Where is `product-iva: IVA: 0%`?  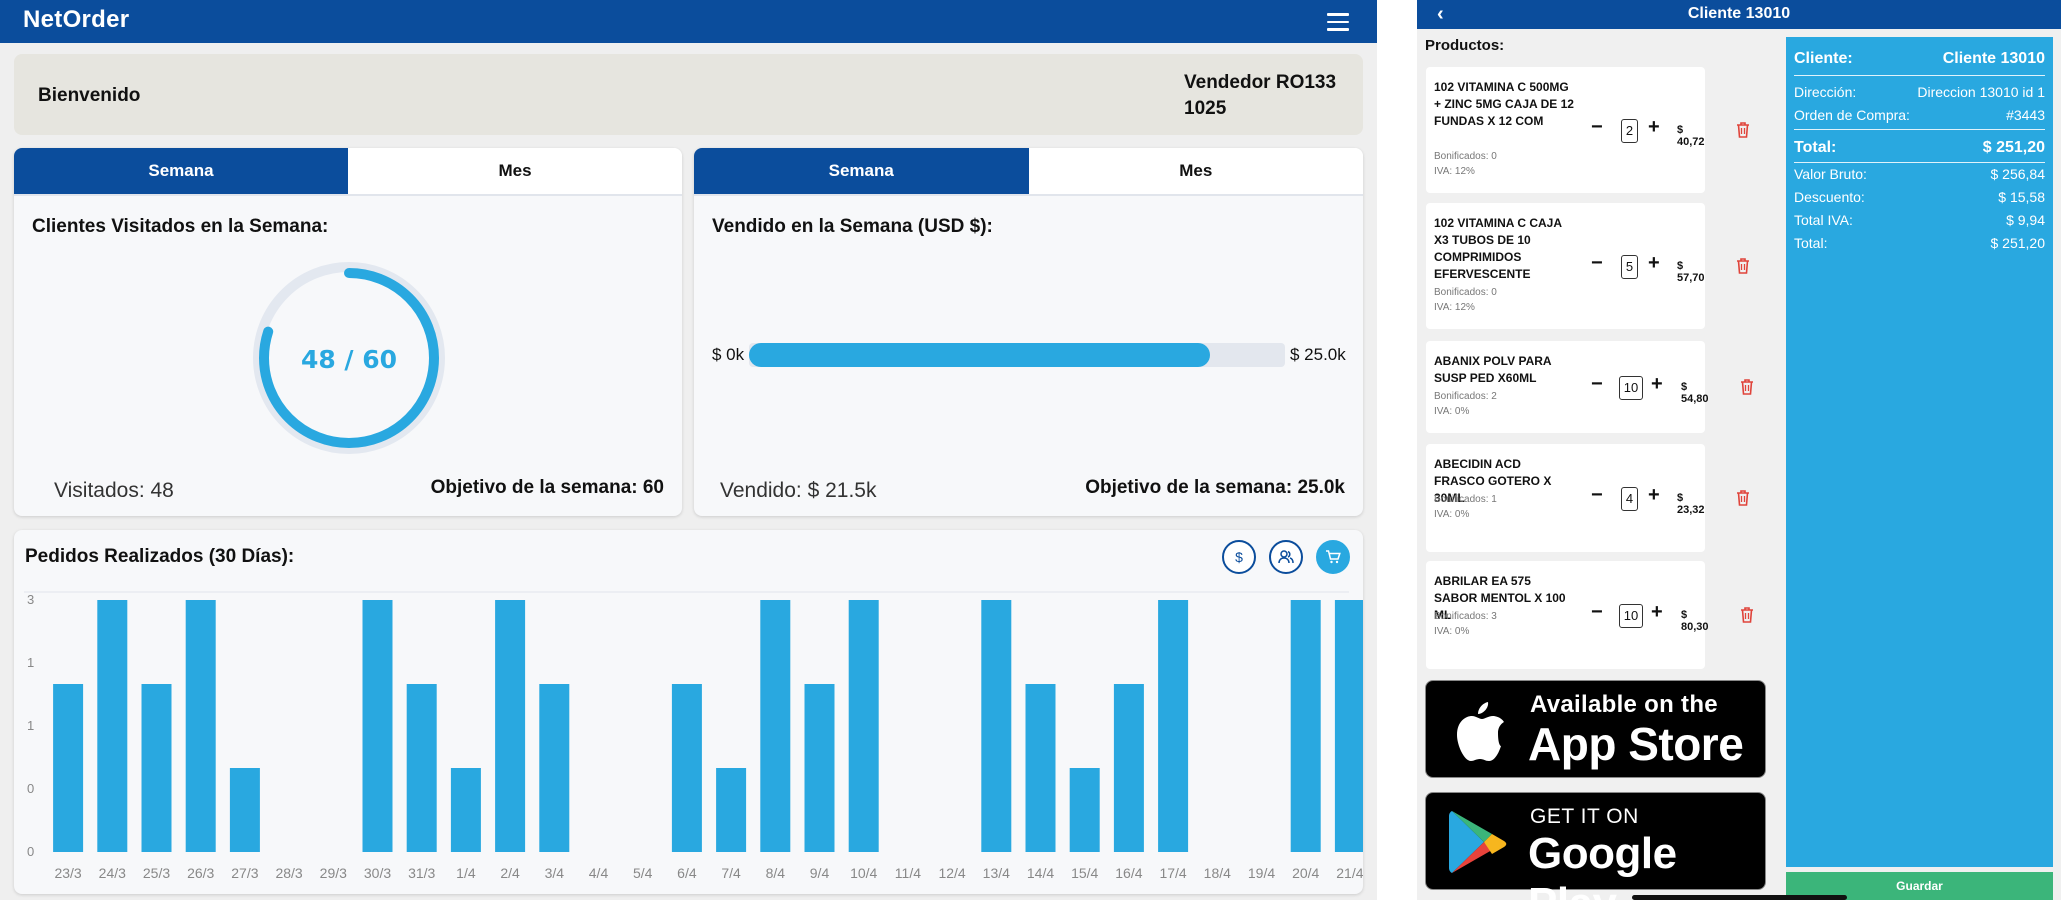 product-iva: IVA: 0% is located at coordinates (1452, 411).